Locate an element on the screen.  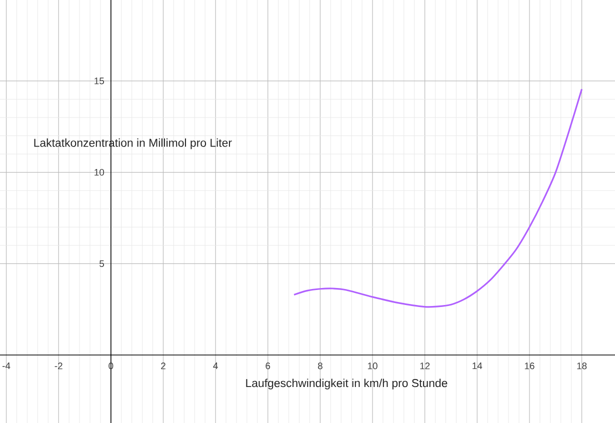
x-tick-label: -4 is located at coordinates (6, 366).